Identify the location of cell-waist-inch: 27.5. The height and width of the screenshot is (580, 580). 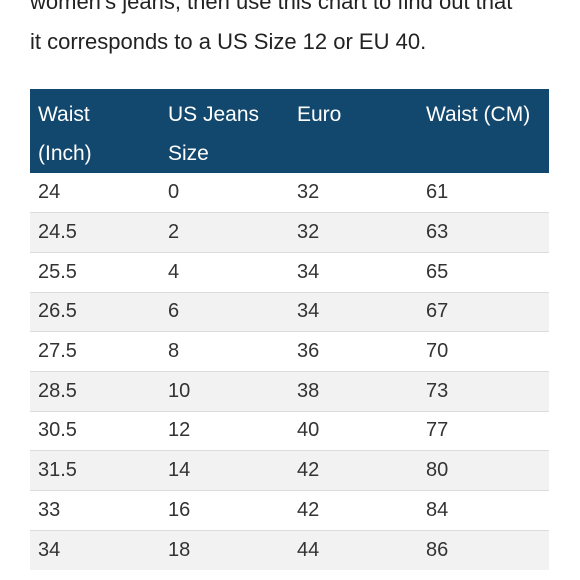
(95, 351).